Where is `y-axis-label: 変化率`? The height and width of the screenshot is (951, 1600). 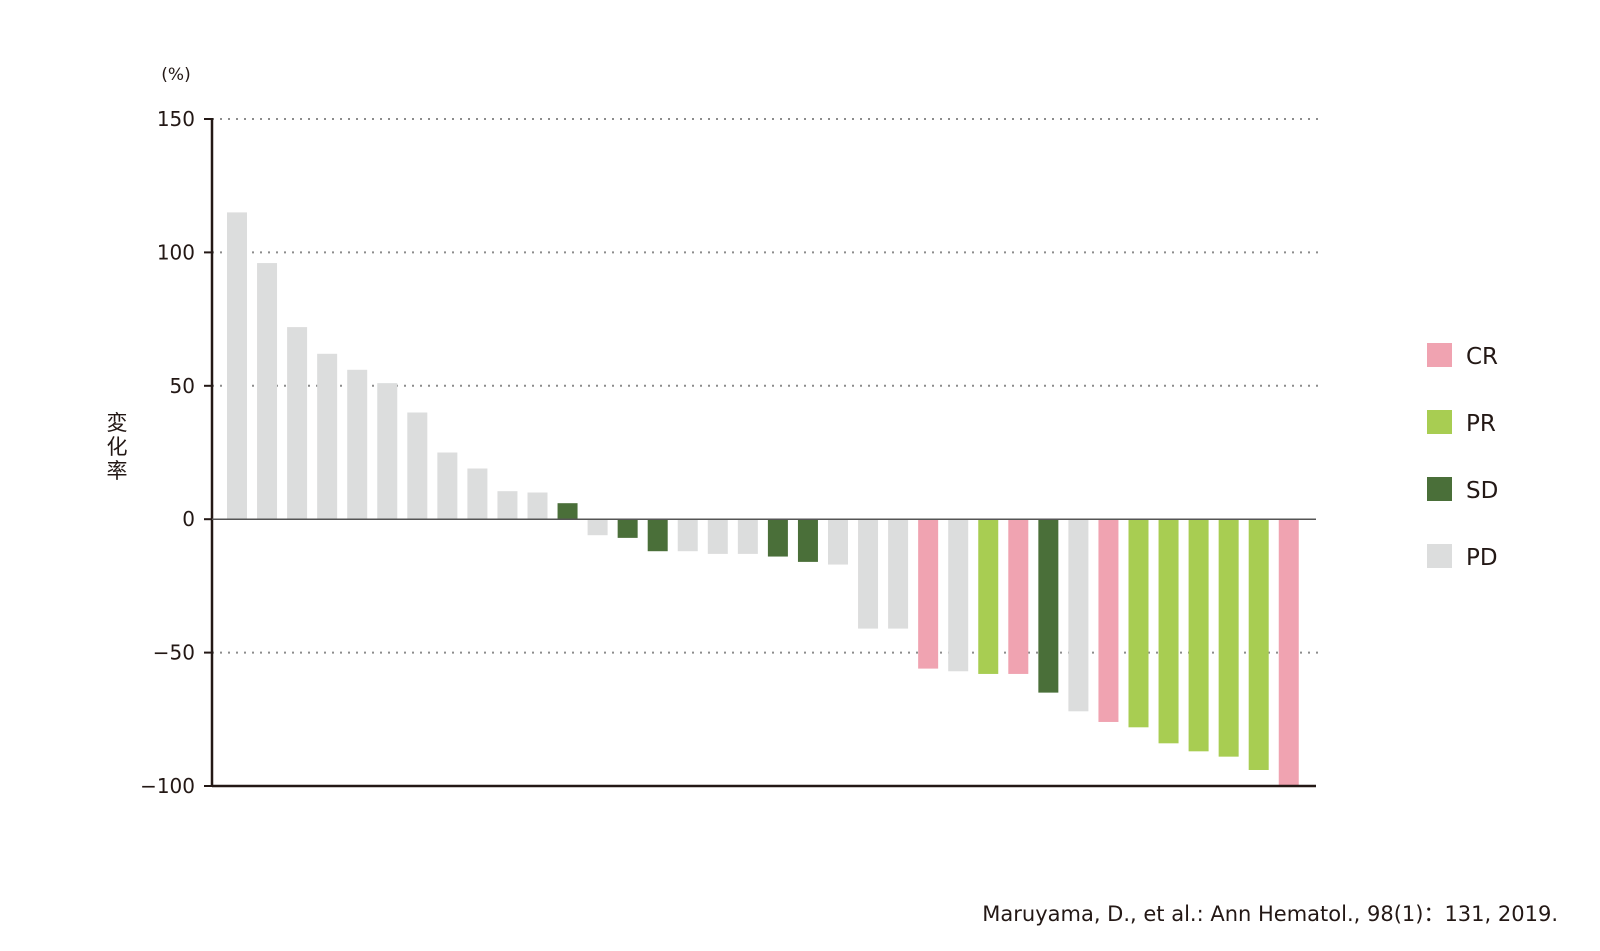 y-axis-label: 変化率 is located at coordinates (117, 447).